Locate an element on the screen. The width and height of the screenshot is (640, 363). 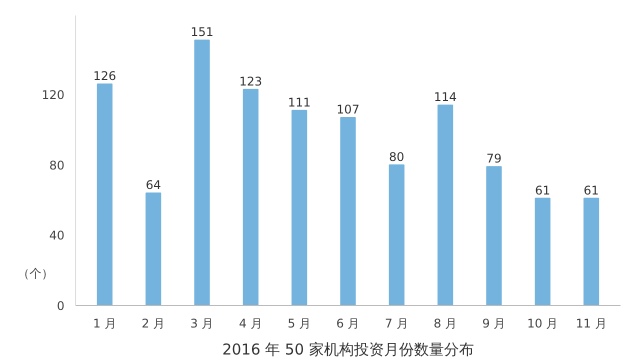
data-label: 114 is located at coordinates (445, 97).